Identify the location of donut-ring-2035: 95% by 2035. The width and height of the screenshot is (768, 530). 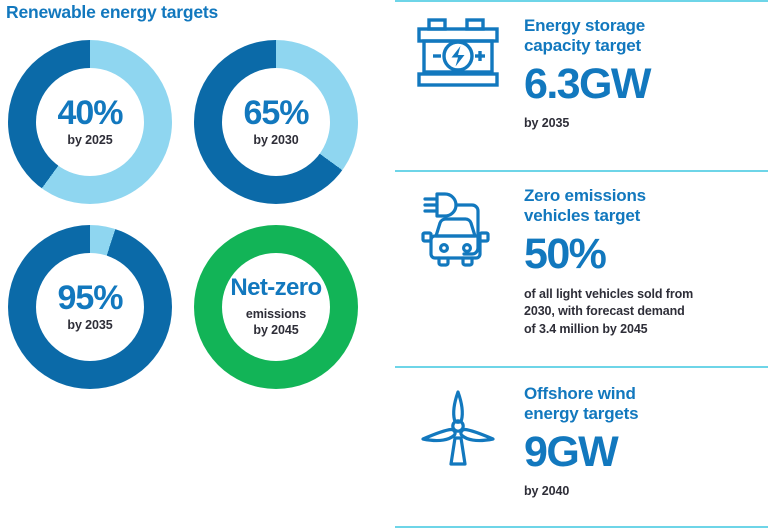
(90, 307).